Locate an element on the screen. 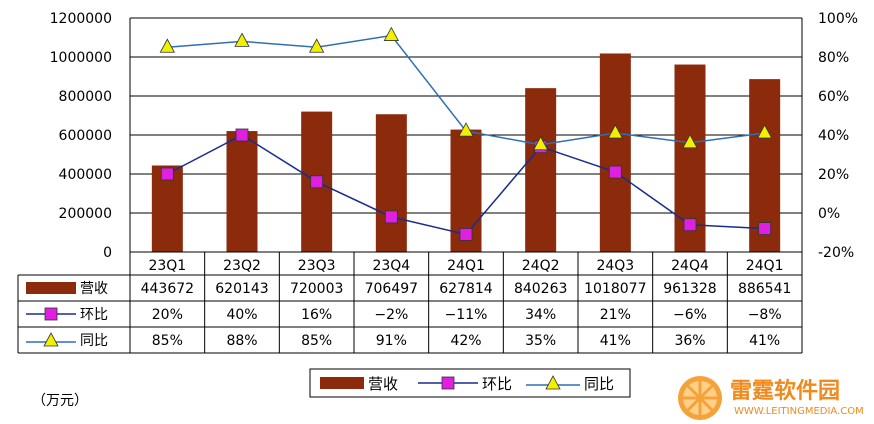  right-axis-ticks: -20% 0% 20% 40% 60% 80% 100% is located at coordinates (838, 136).